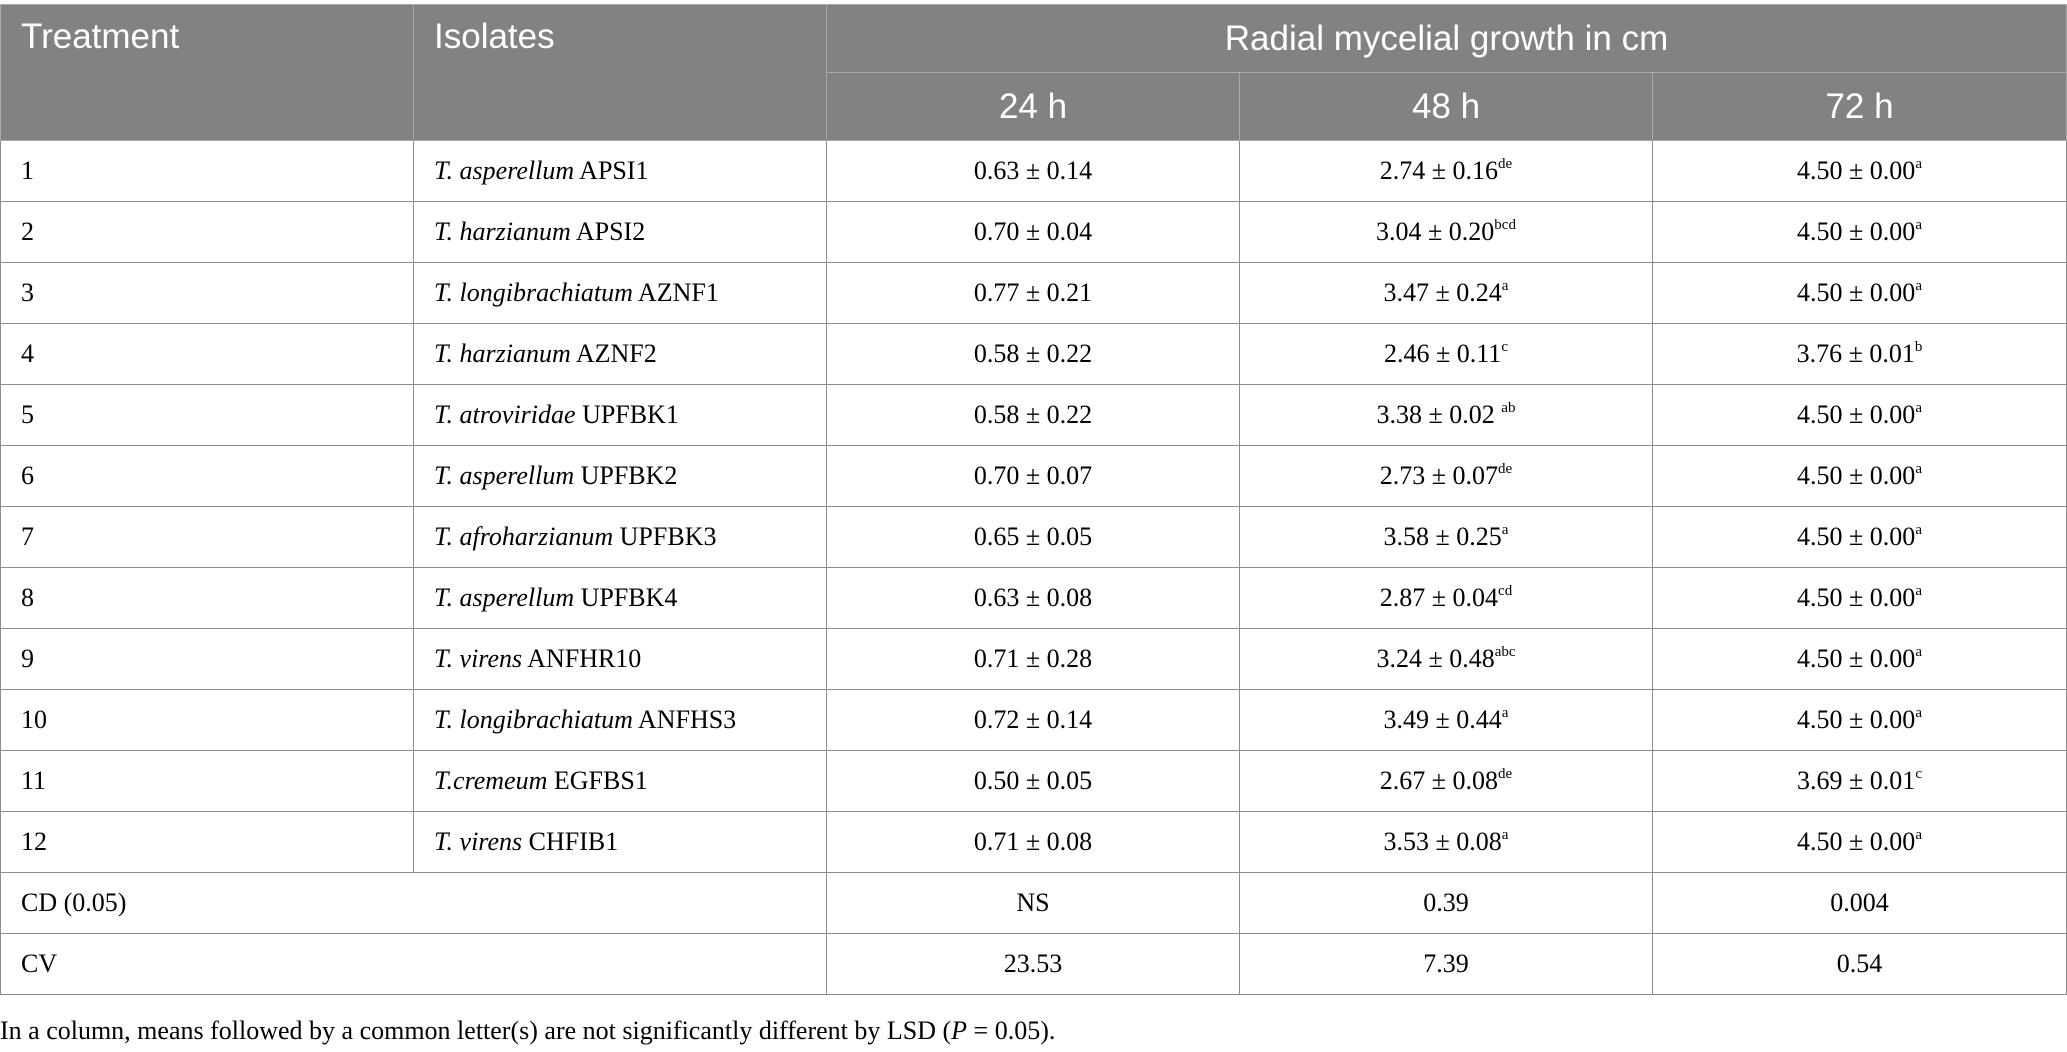 The image size is (2067, 1052). I want to click on cell-24h: 0.71 ± 0.28, so click(1033, 659).